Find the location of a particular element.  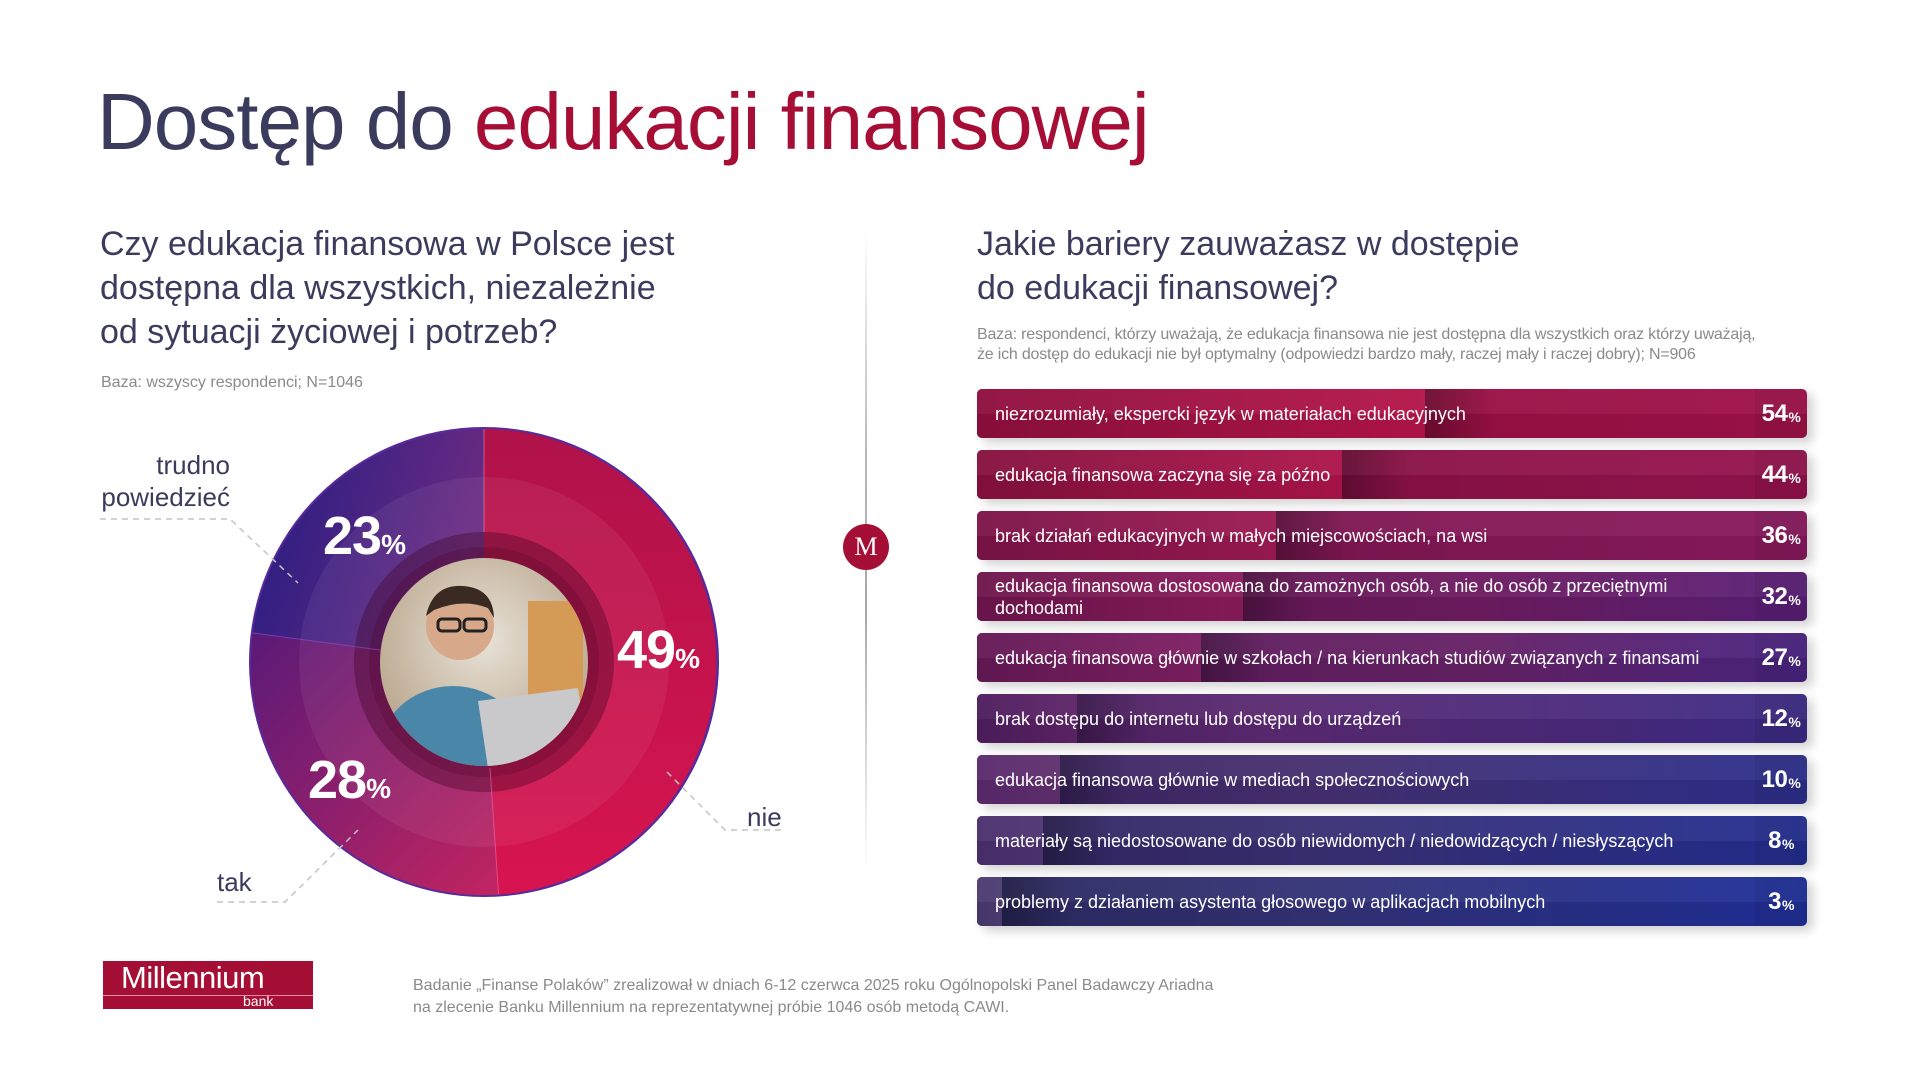

person-photo is located at coordinates (484, 662).